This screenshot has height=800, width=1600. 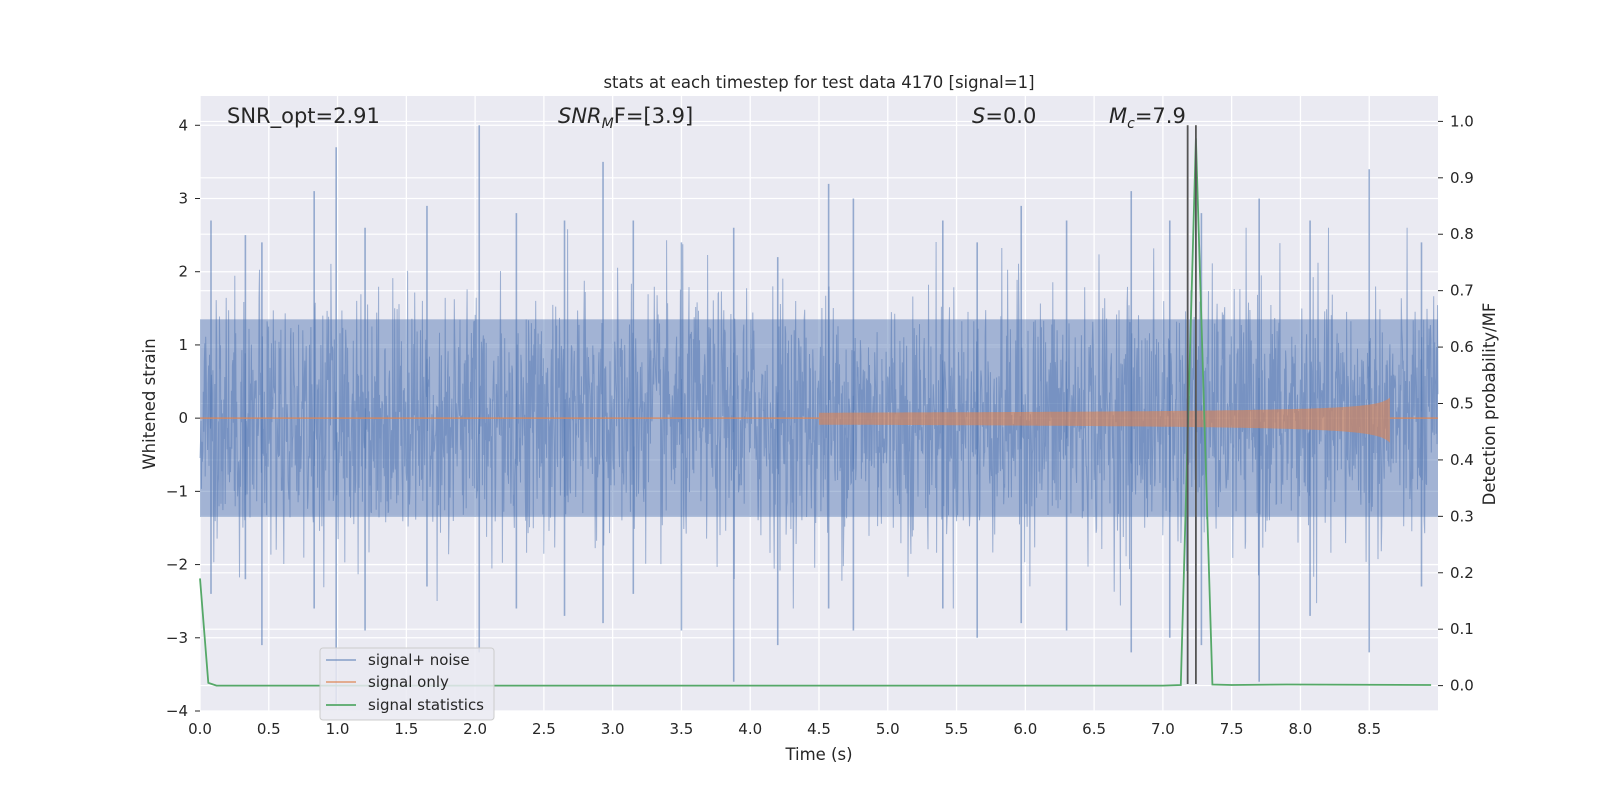 What do you see at coordinates (183, 345) in the screenshot?
I see `y-tick-label: 1` at bounding box center [183, 345].